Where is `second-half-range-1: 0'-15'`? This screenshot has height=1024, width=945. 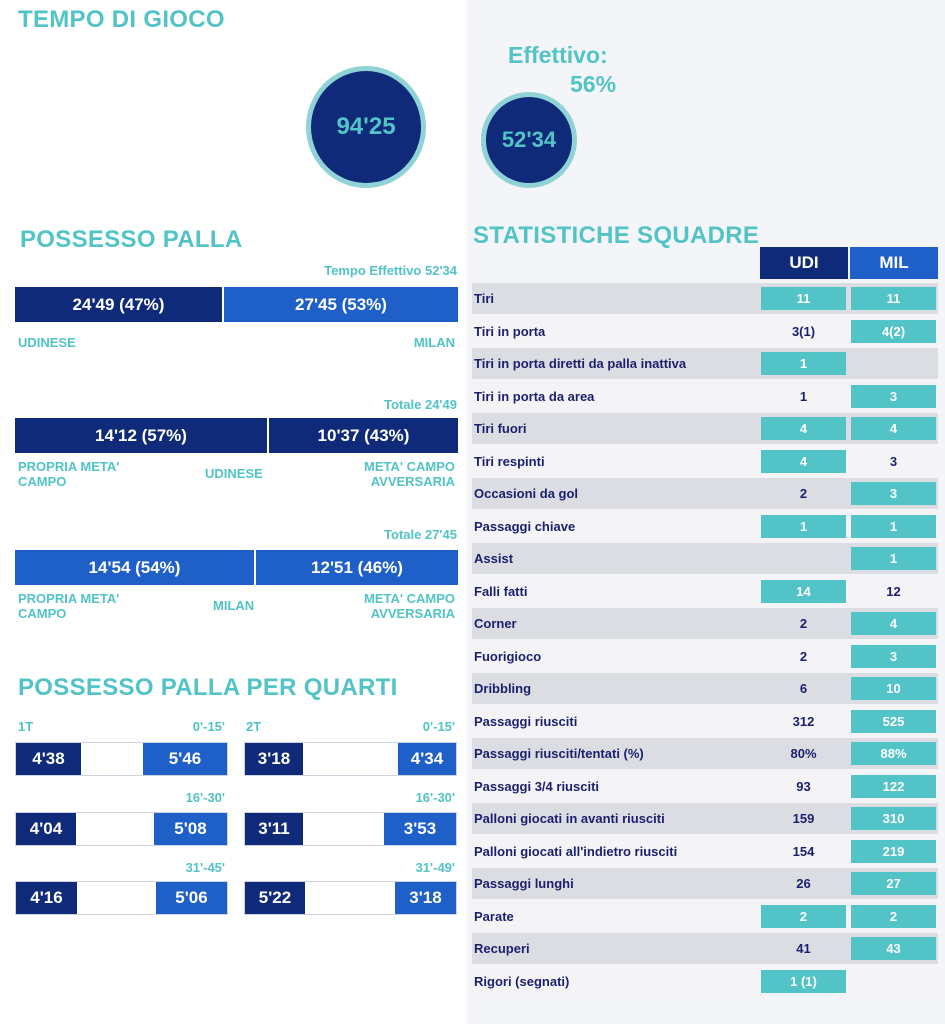 second-half-range-1: 0'-15' is located at coordinates (438, 726).